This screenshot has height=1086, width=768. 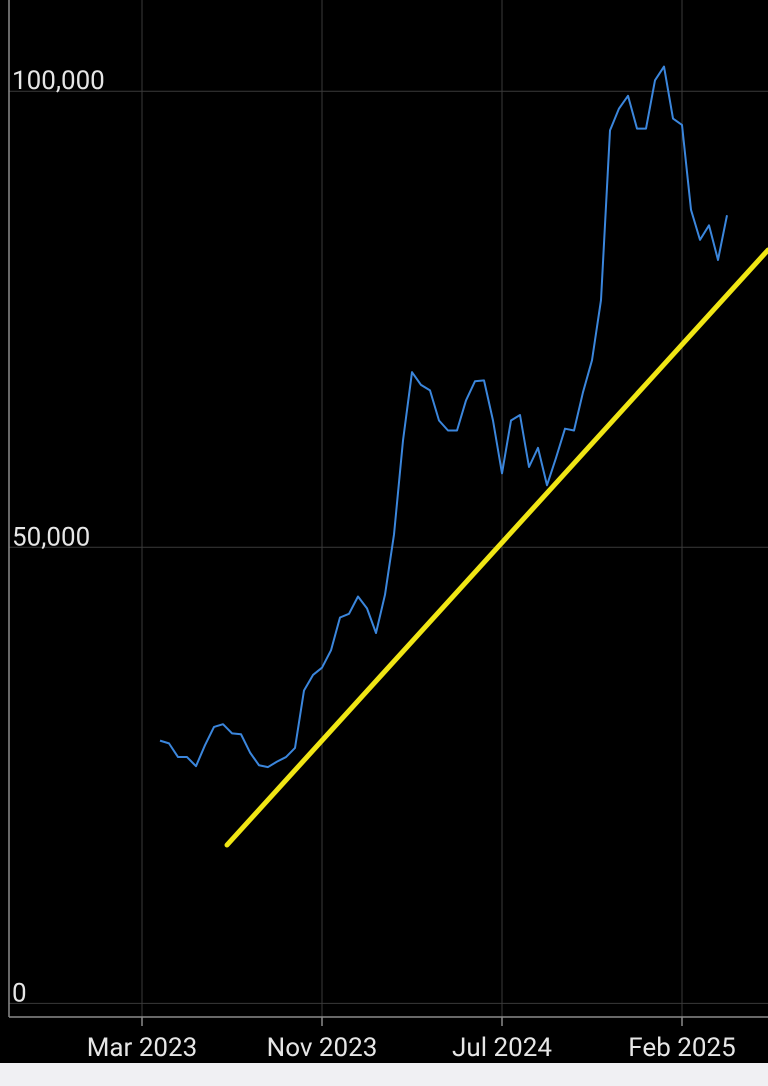 I want to click on bottom-bar, so click(x=384, y=1074).